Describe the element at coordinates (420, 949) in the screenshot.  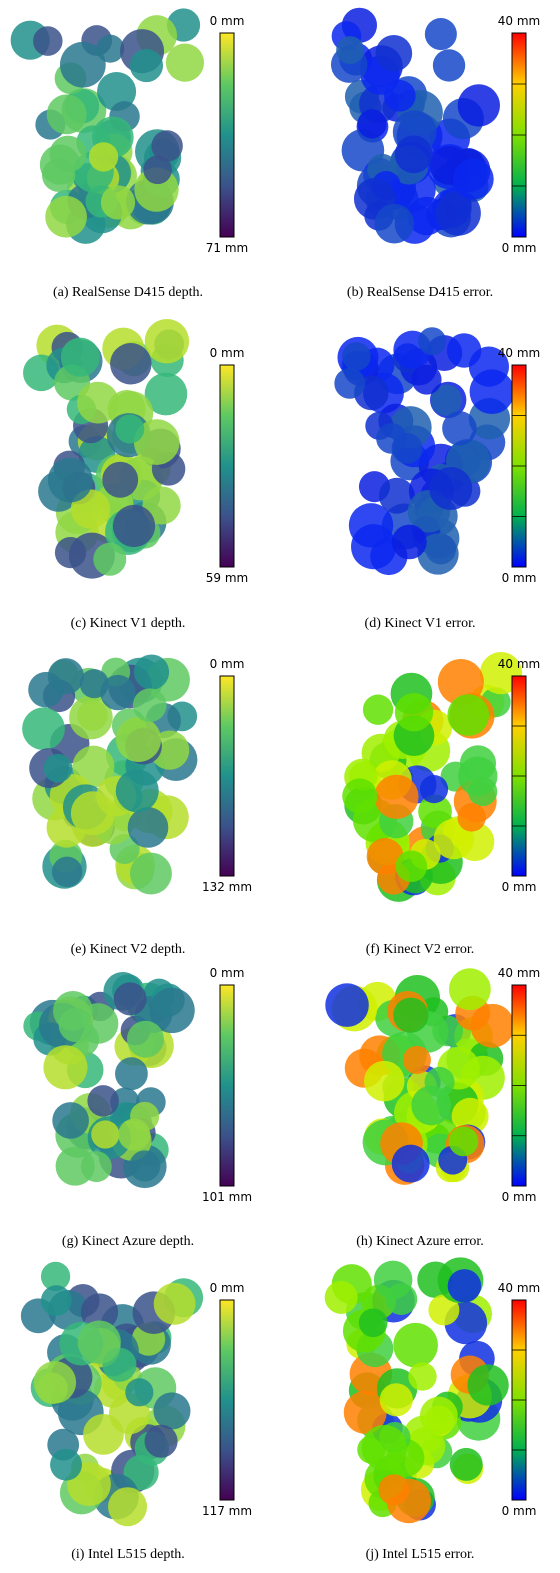
I see `caption: (f) Kinect V2 error.` at that location.